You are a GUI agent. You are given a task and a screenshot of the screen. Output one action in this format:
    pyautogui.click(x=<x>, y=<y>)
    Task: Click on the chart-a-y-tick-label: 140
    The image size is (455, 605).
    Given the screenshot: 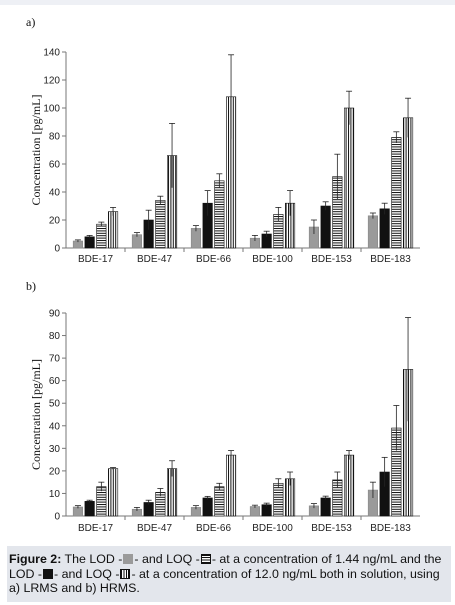 What is the action you would take?
    pyautogui.click(x=51, y=53)
    